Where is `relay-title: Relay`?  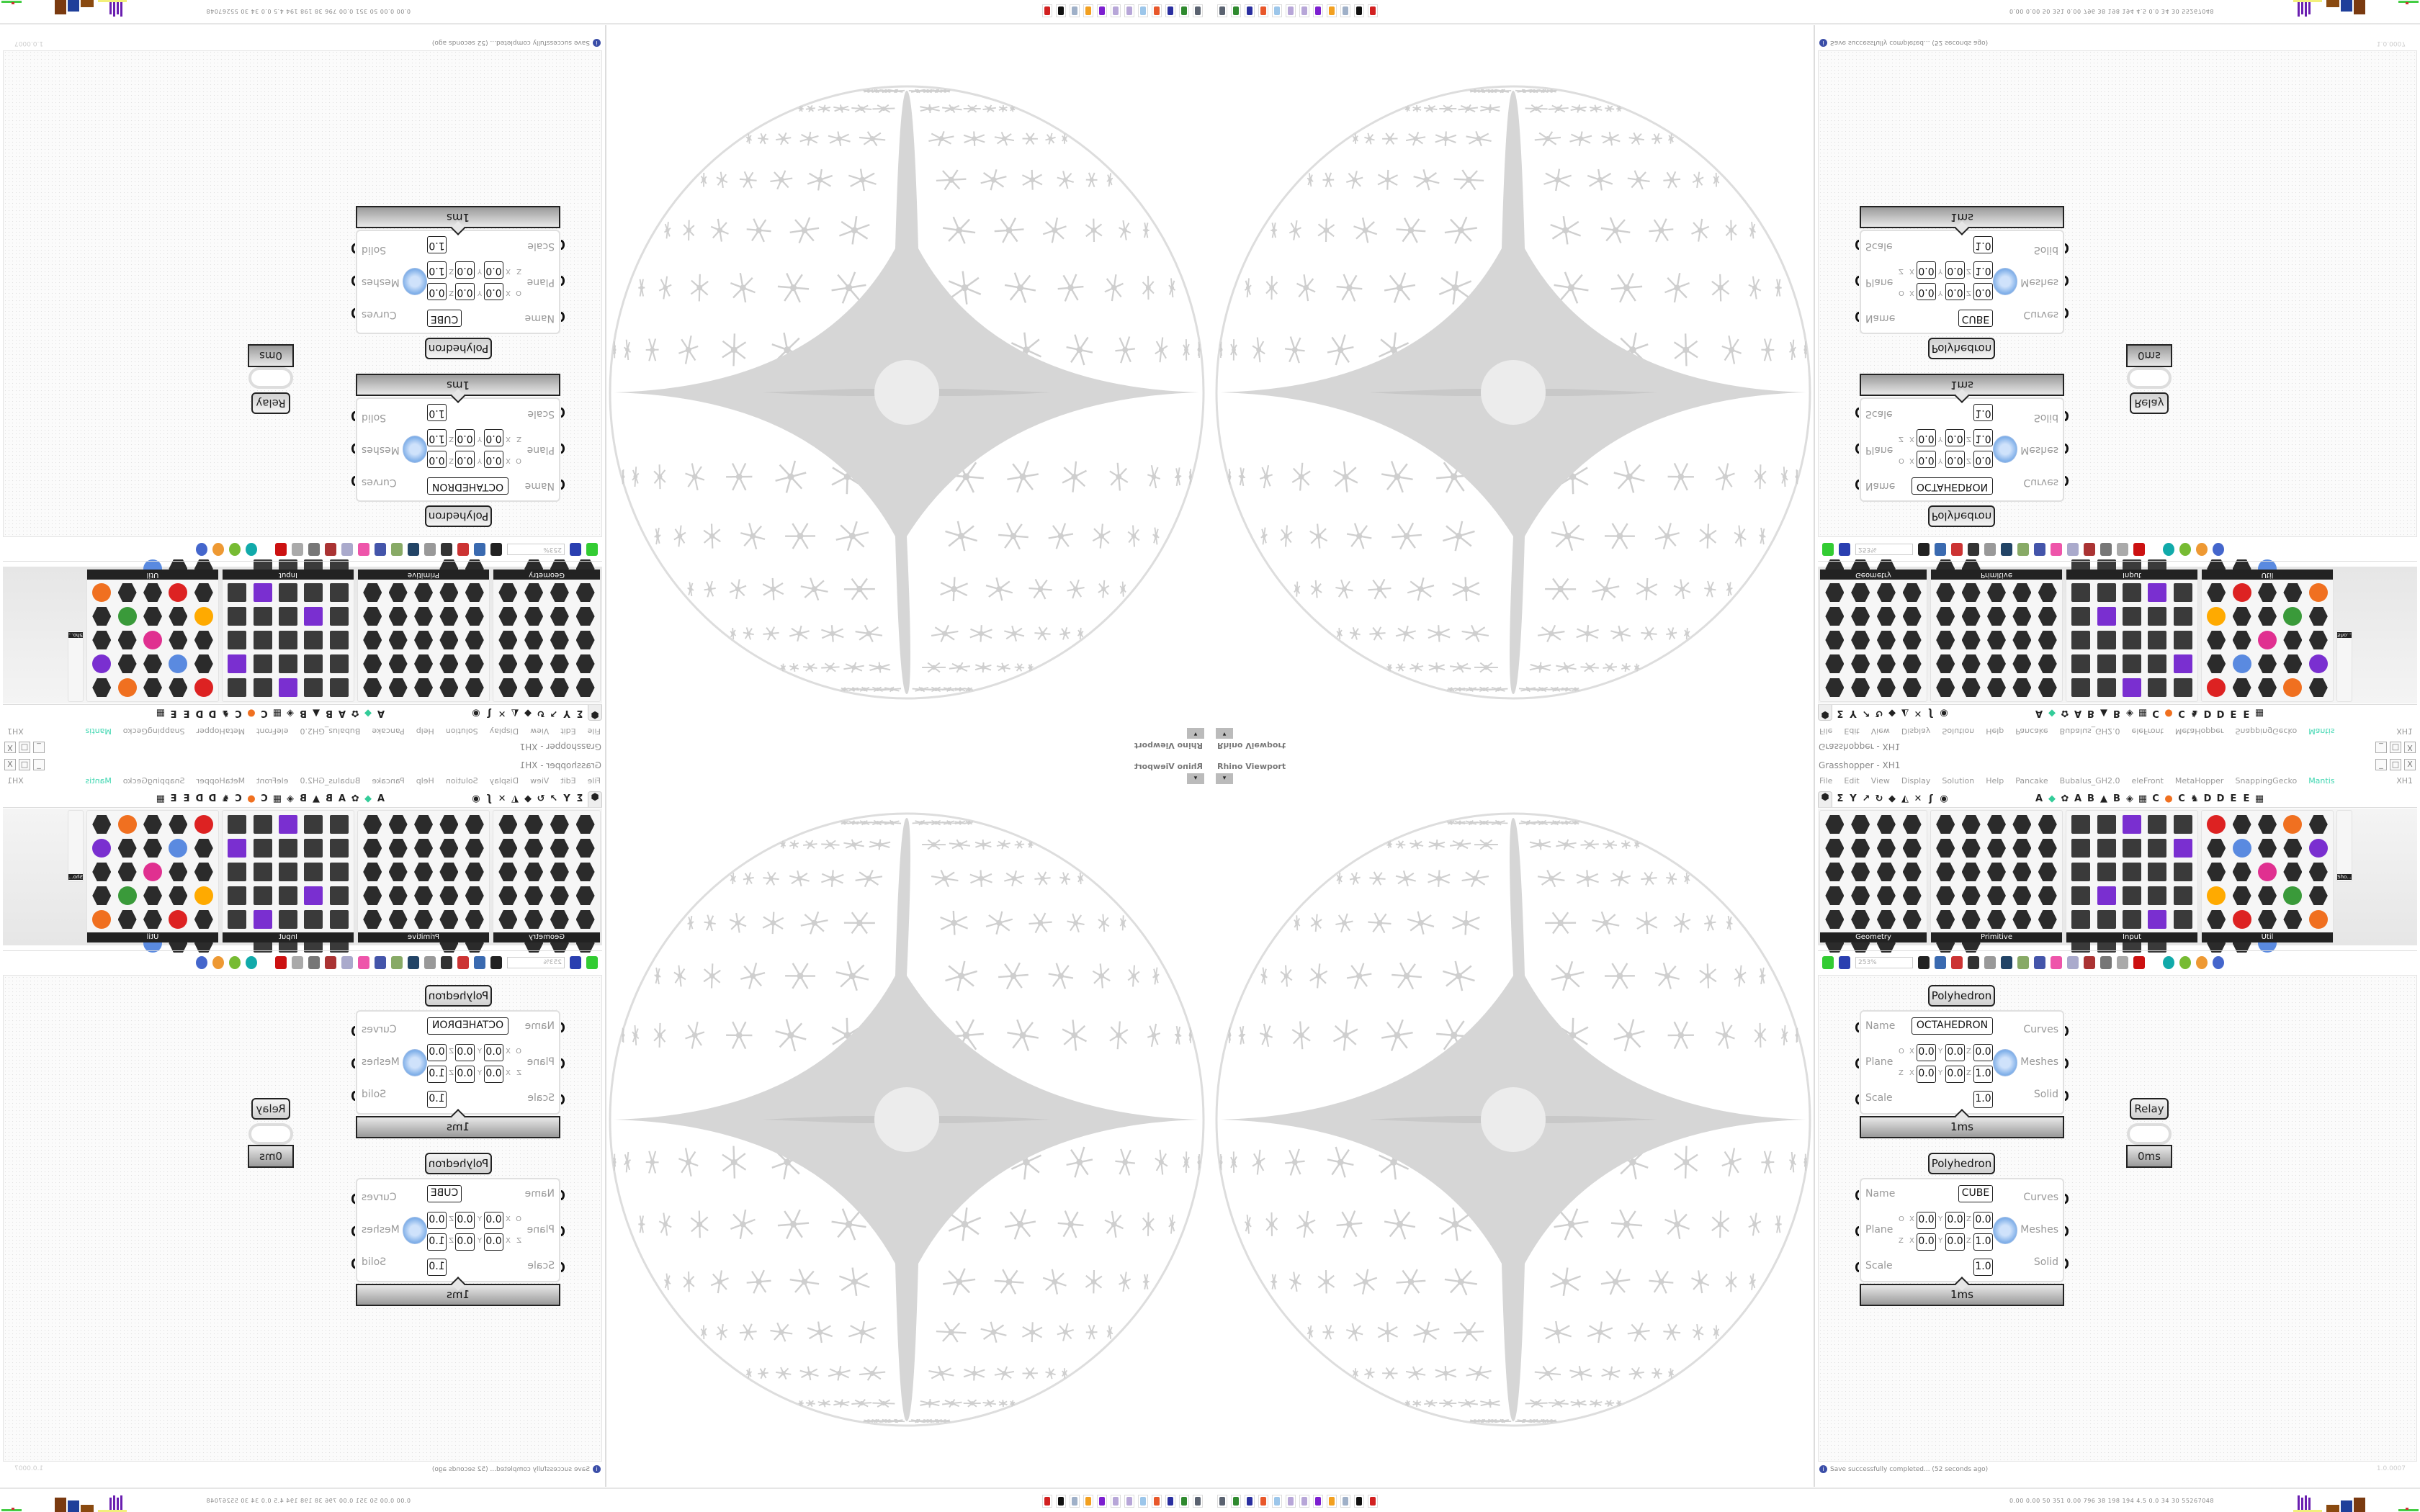 relay-title: Relay is located at coordinates (270, 1109).